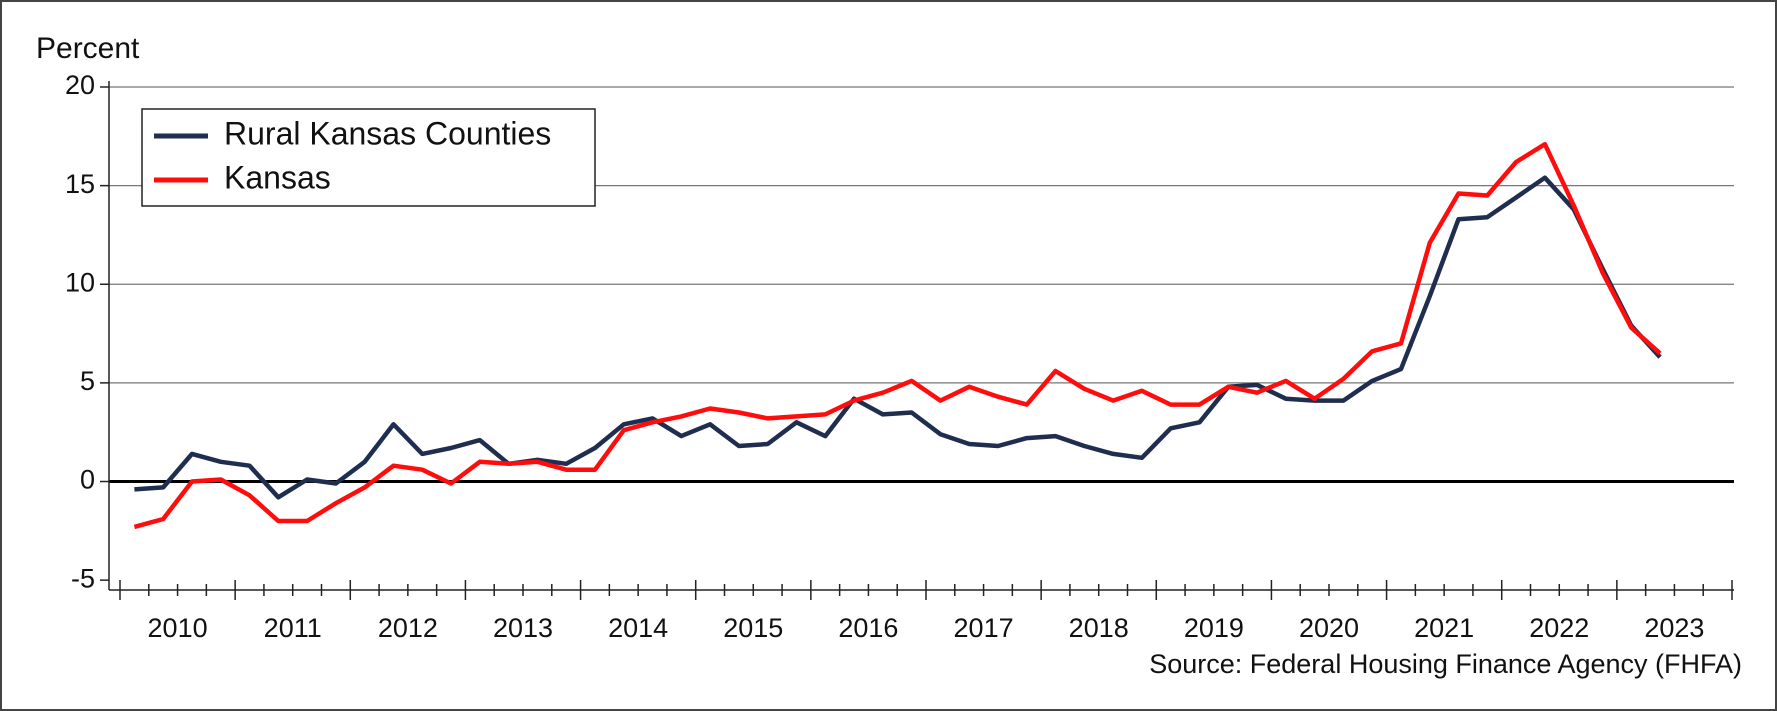 The image size is (1777, 711). Describe the element at coordinates (523, 628) in the screenshot. I see `x-tick-label: 2013` at that location.